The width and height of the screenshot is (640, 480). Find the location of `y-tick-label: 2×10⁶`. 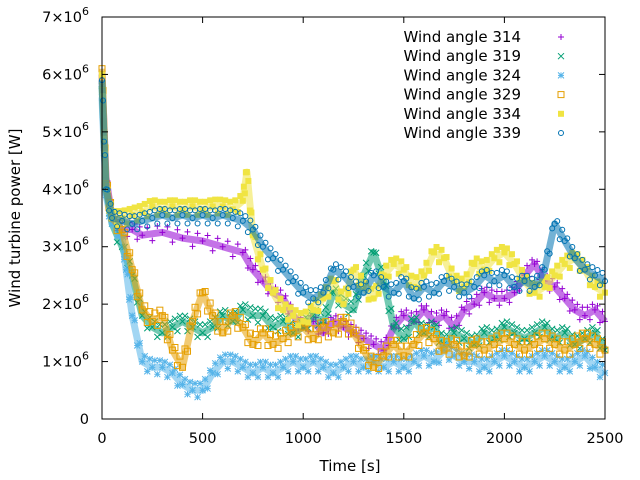

y-tick-label: 2×10⁶ is located at coordinates (65, 302).